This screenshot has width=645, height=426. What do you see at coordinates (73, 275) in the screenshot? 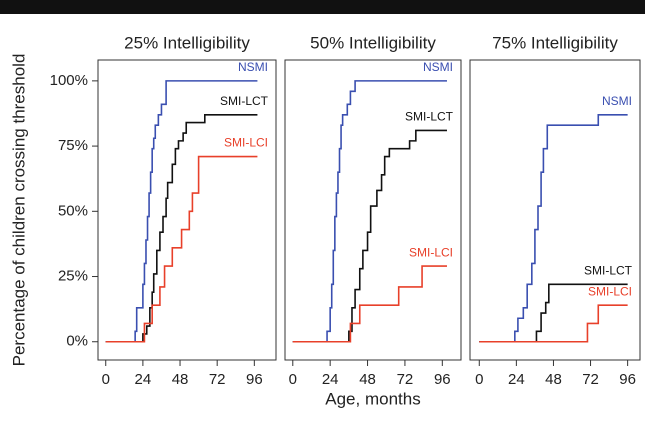
I see `y-tick-label: 25%` at bounding box center [73, 275].